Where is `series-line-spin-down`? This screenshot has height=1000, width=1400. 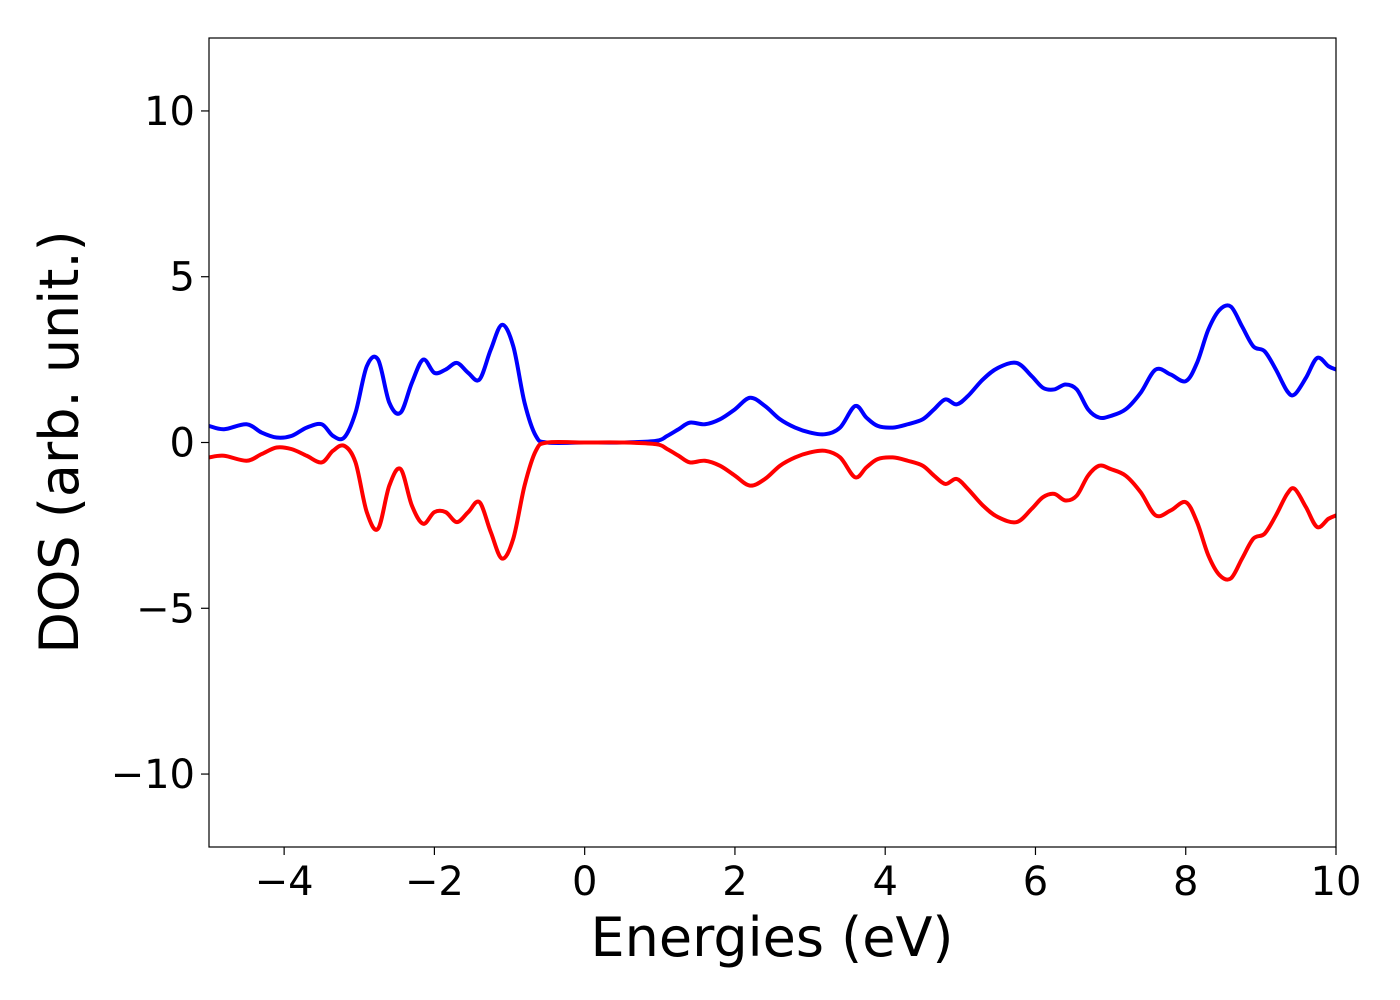 series-line-spin-down is located at coordinates (772, 510).